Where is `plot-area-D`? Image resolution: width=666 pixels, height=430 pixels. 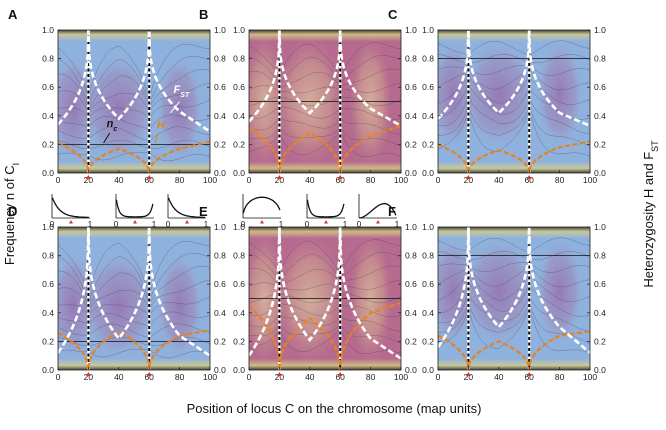 plot-area-D is located at coordinates (134, 298).